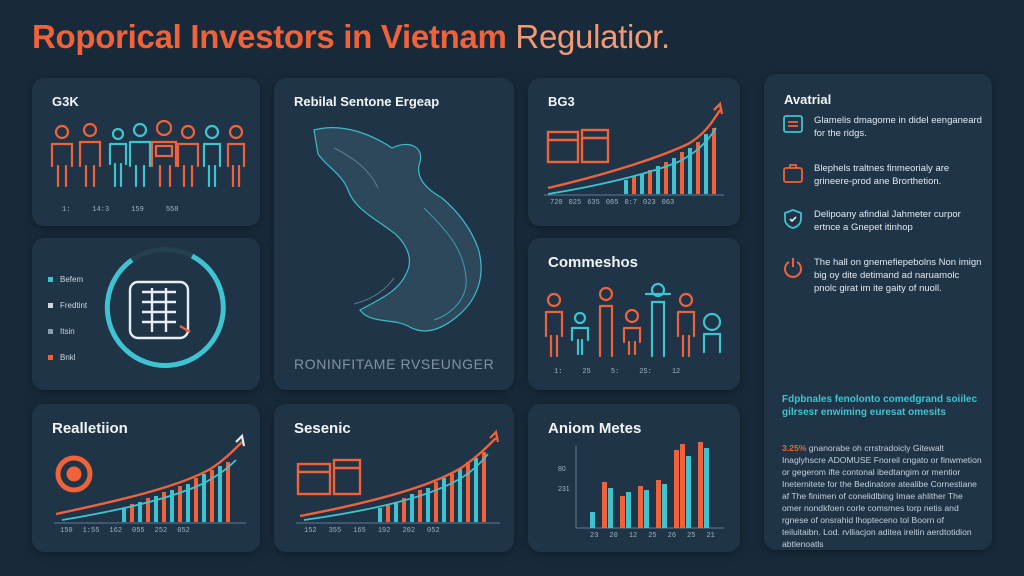 The height and width of the screenshot is (576, 1024). Describe the element at coordinates (150, 478) in the screenshot. I see `realletion-chart` at that location.